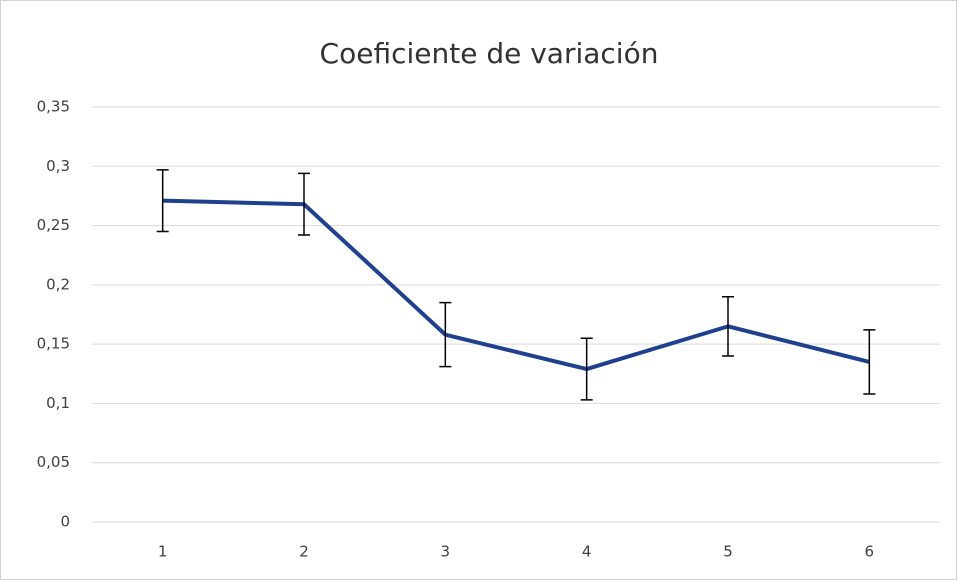 This screenshot has height=580, width=957. What do you see at coordinates (53, 462) in the screenshot?
I see `y-tick-label: 0,05` at bounding box center [53, 462].